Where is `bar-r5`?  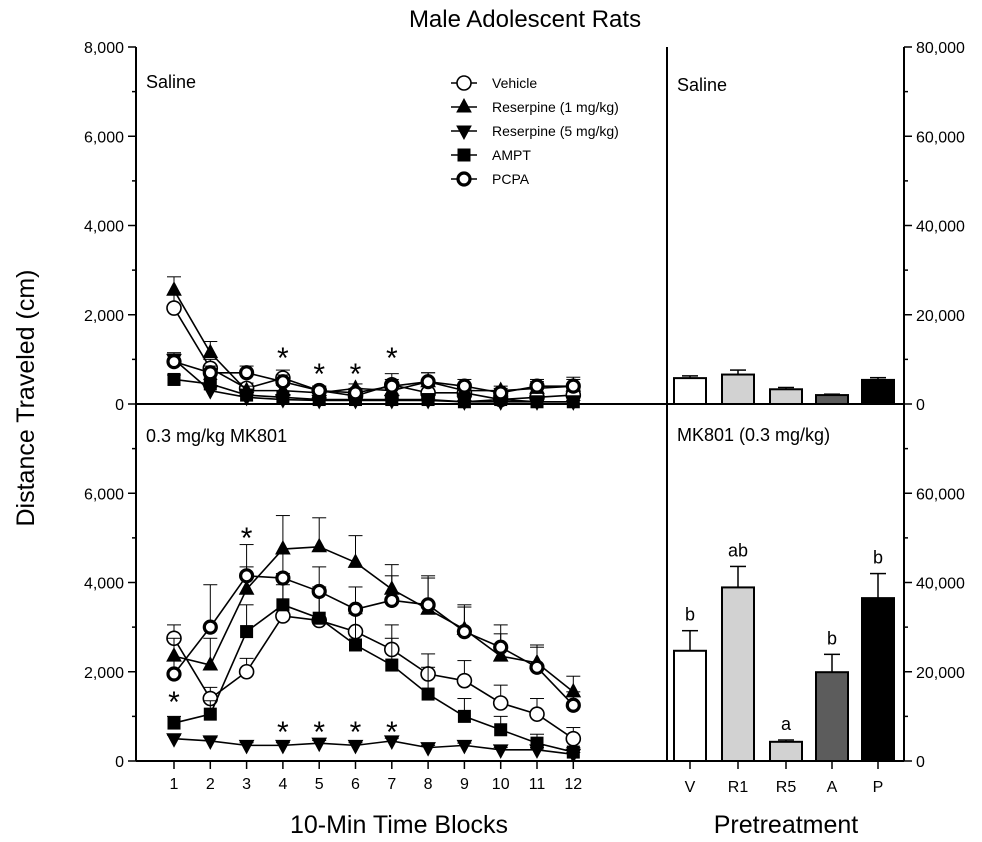
bar-r5 is located at coordinates (786, 396).